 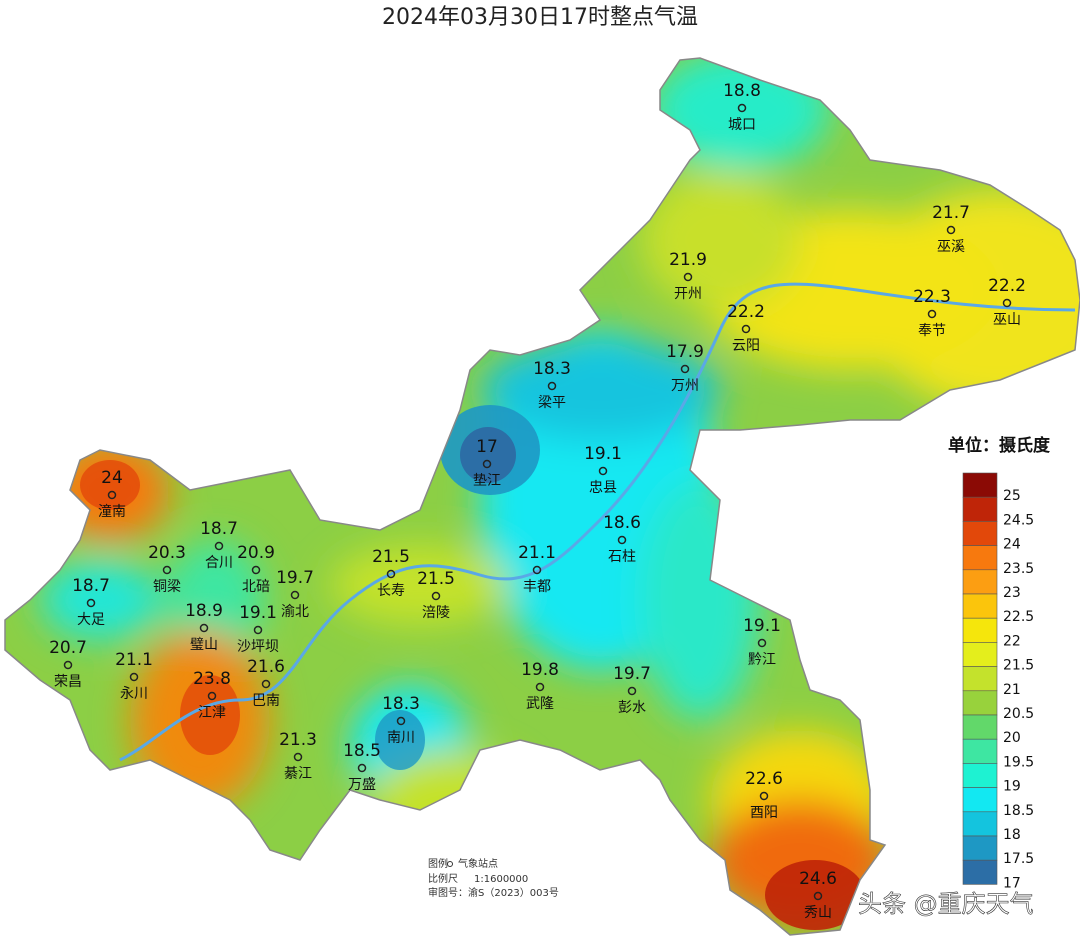 I want to click on station-value: 23.8, so click(x=212, y=679).